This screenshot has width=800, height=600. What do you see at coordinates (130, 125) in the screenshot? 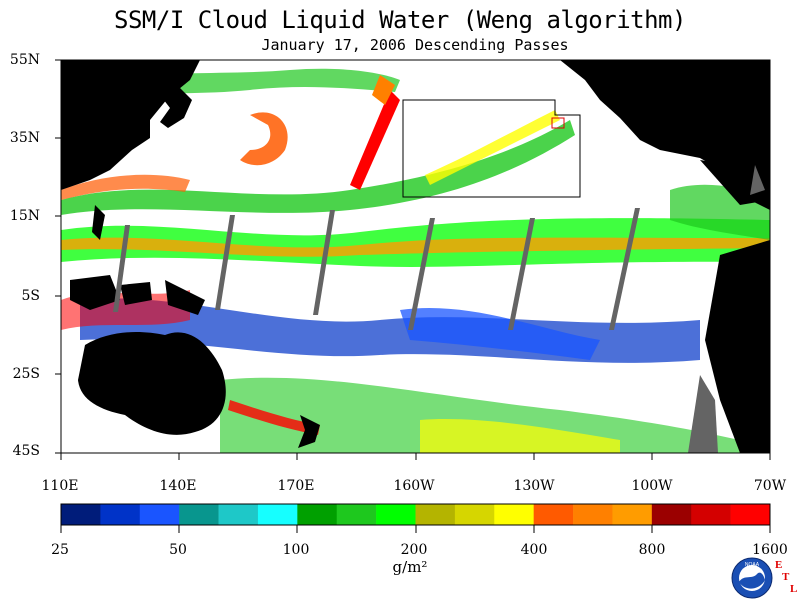
I see `asia-landmass` at bounding box center [130, 125].